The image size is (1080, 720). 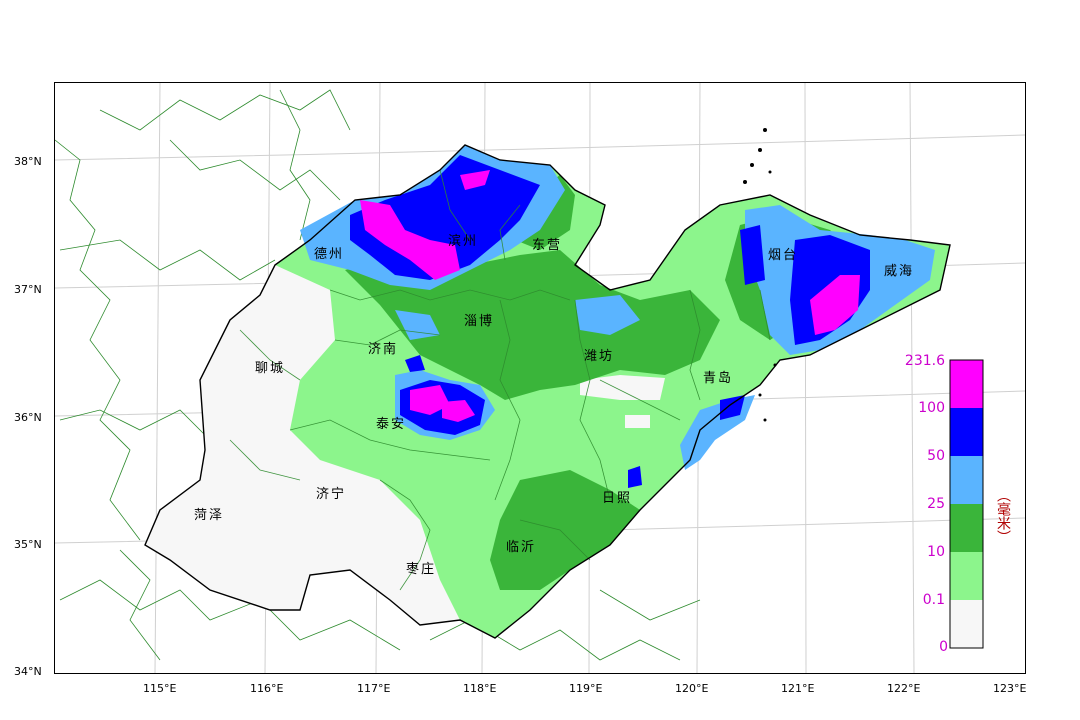 I want to click on city-label-heze: 菏泽, so click(x=209, y=515).